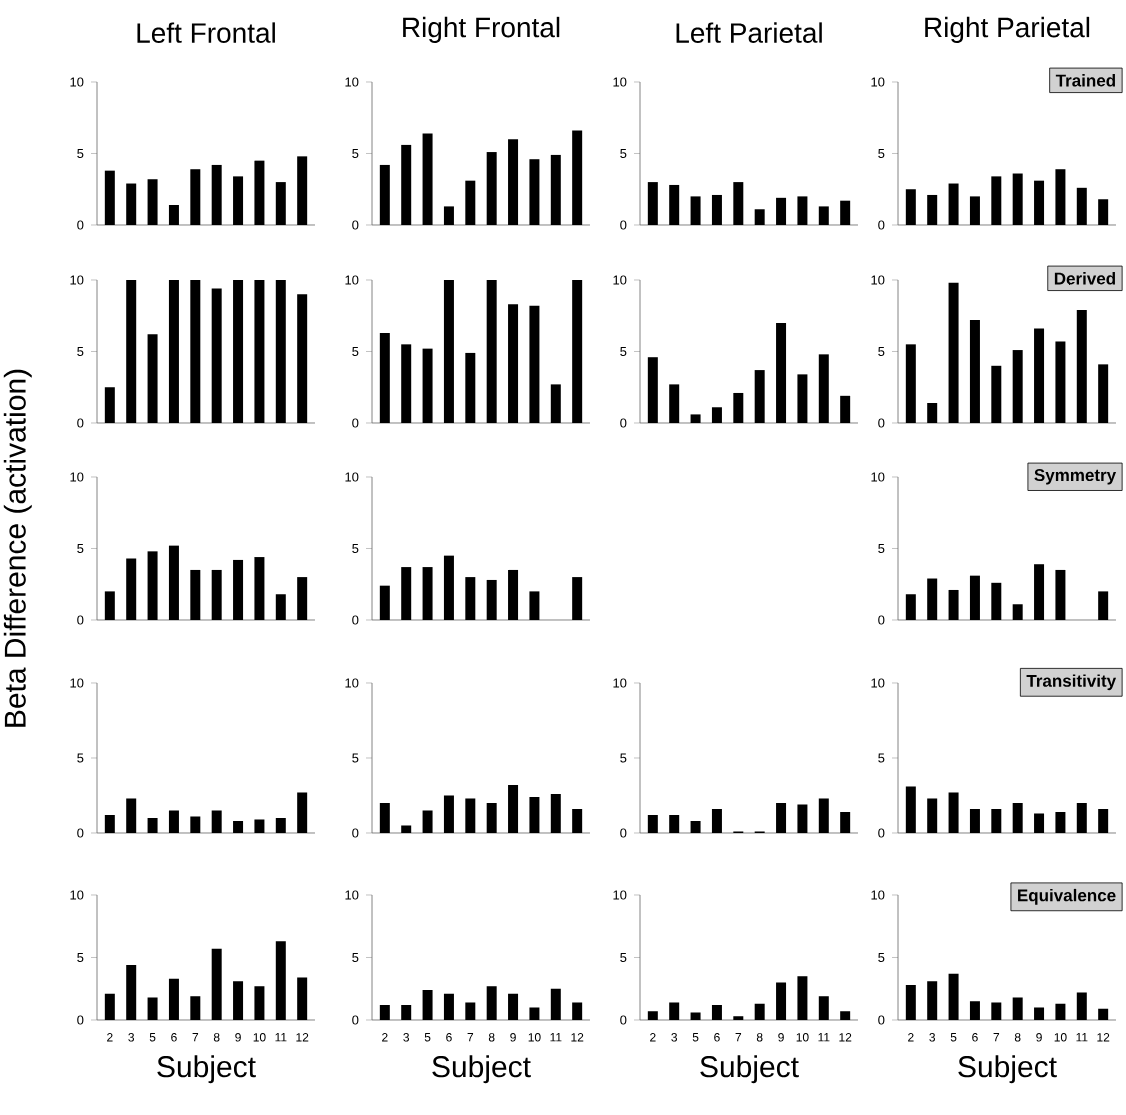 The height and width of the screenshot is (1115, 1126). What do you see at coordinates (481, 29) in the screenshot?
I see `chart-title: Right Frontal` at bounding box center [481, 29].